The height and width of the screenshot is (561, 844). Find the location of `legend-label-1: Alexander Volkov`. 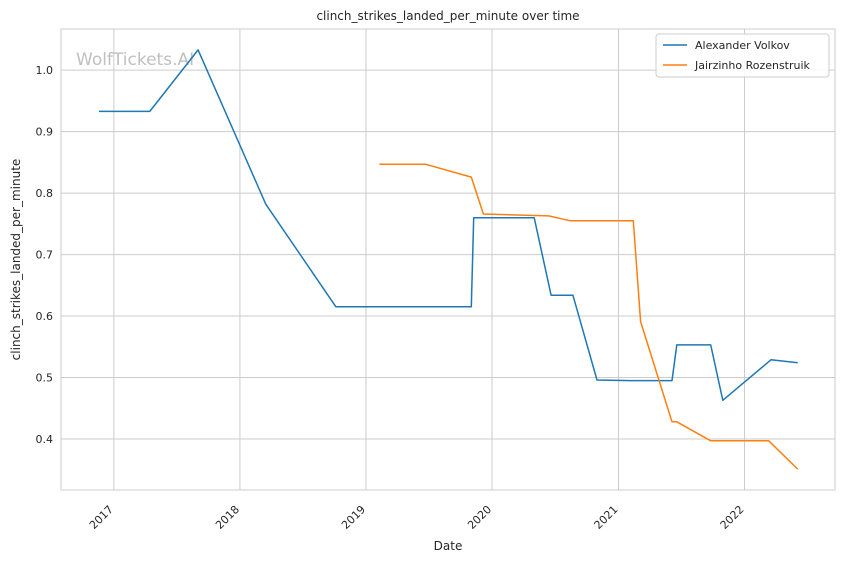

legend-label-1: Alexander Volkov is located at coordinates (742, 45).